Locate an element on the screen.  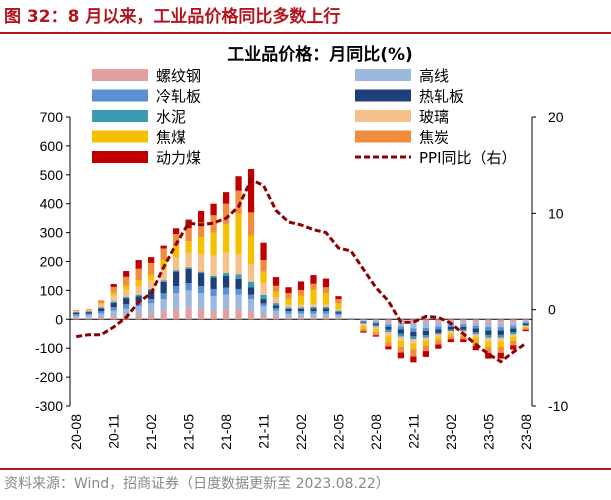
source-note: 资料来源：Wind，招商证券（日度数据更新至 2023.08.22） is located at coordinates (305, 484).